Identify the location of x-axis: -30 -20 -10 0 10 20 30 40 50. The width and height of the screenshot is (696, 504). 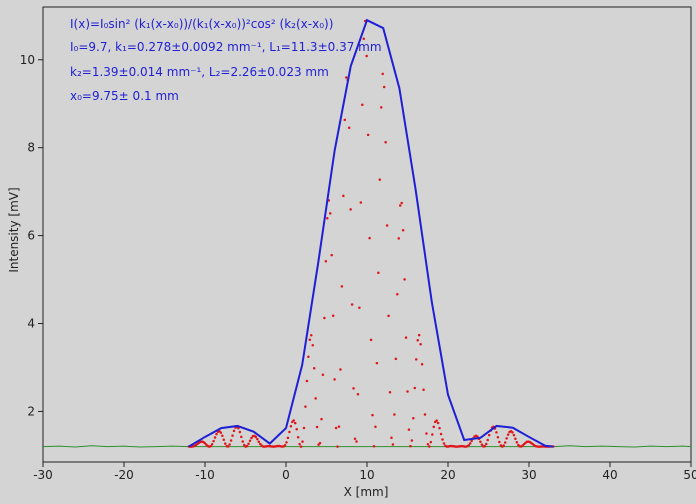
(364, 472).